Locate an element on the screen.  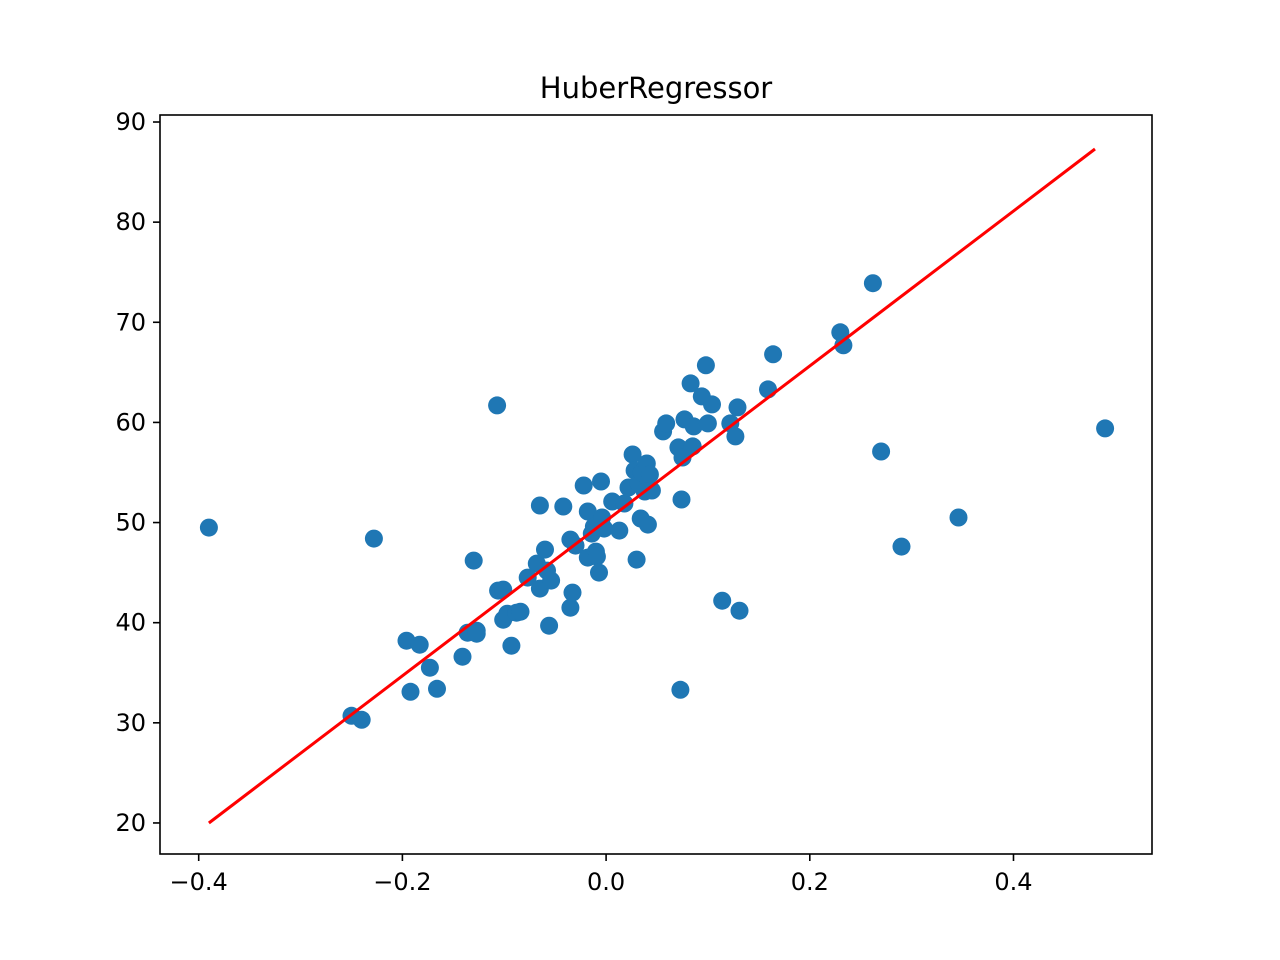
x-tick-label: 0.0 is located at coordinates (606, 882).